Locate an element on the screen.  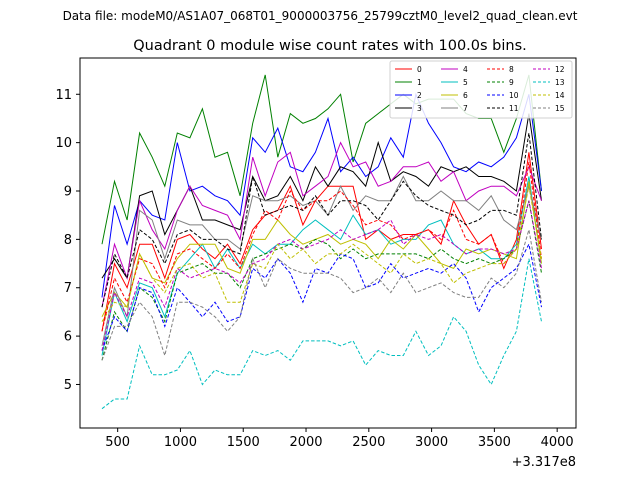
legend-label-9: 9 is located at coordinates (511, 82).